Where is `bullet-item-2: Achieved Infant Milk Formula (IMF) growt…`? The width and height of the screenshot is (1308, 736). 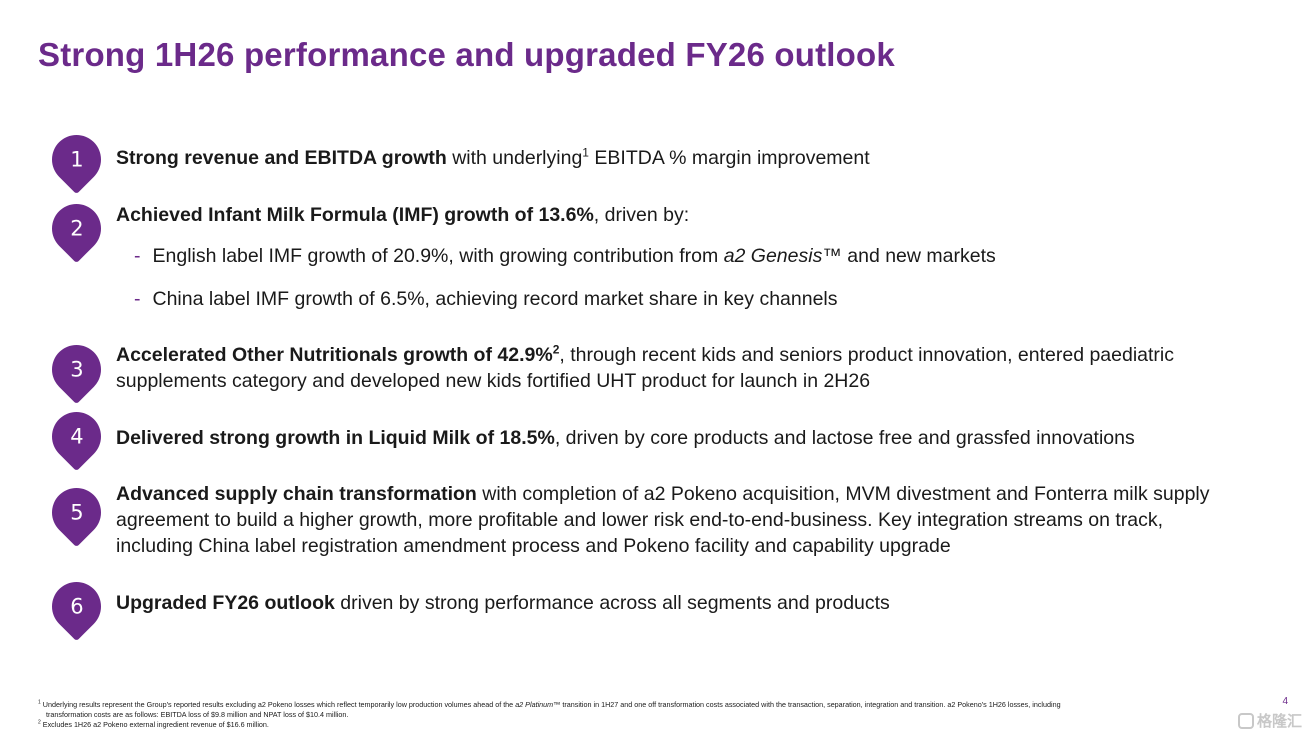
bullet-item-2: Achieved Infant Milk Formula (IMF) growt… is located at coordinates (696, 215).